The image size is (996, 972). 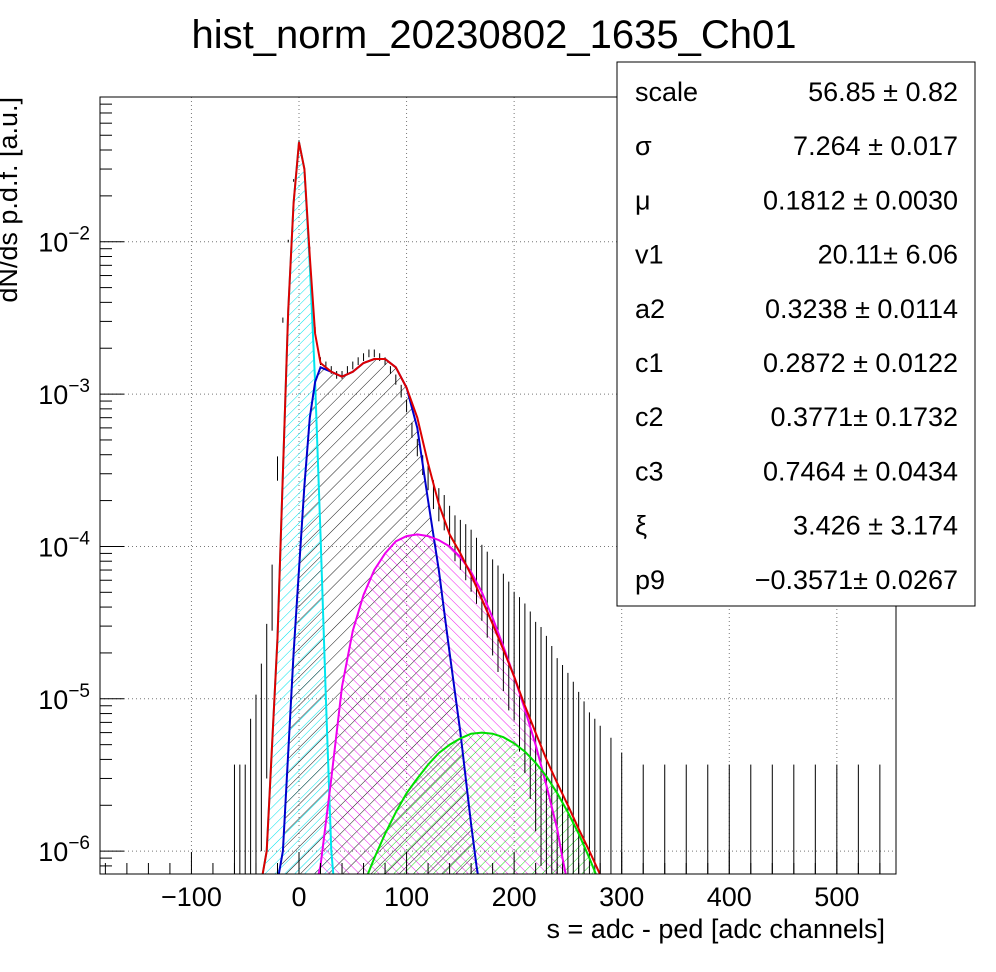 What do you see at coordinates (191, 897) in the screenshot?
I see `x-tick-label: −100` at bounding box center [191, 897].